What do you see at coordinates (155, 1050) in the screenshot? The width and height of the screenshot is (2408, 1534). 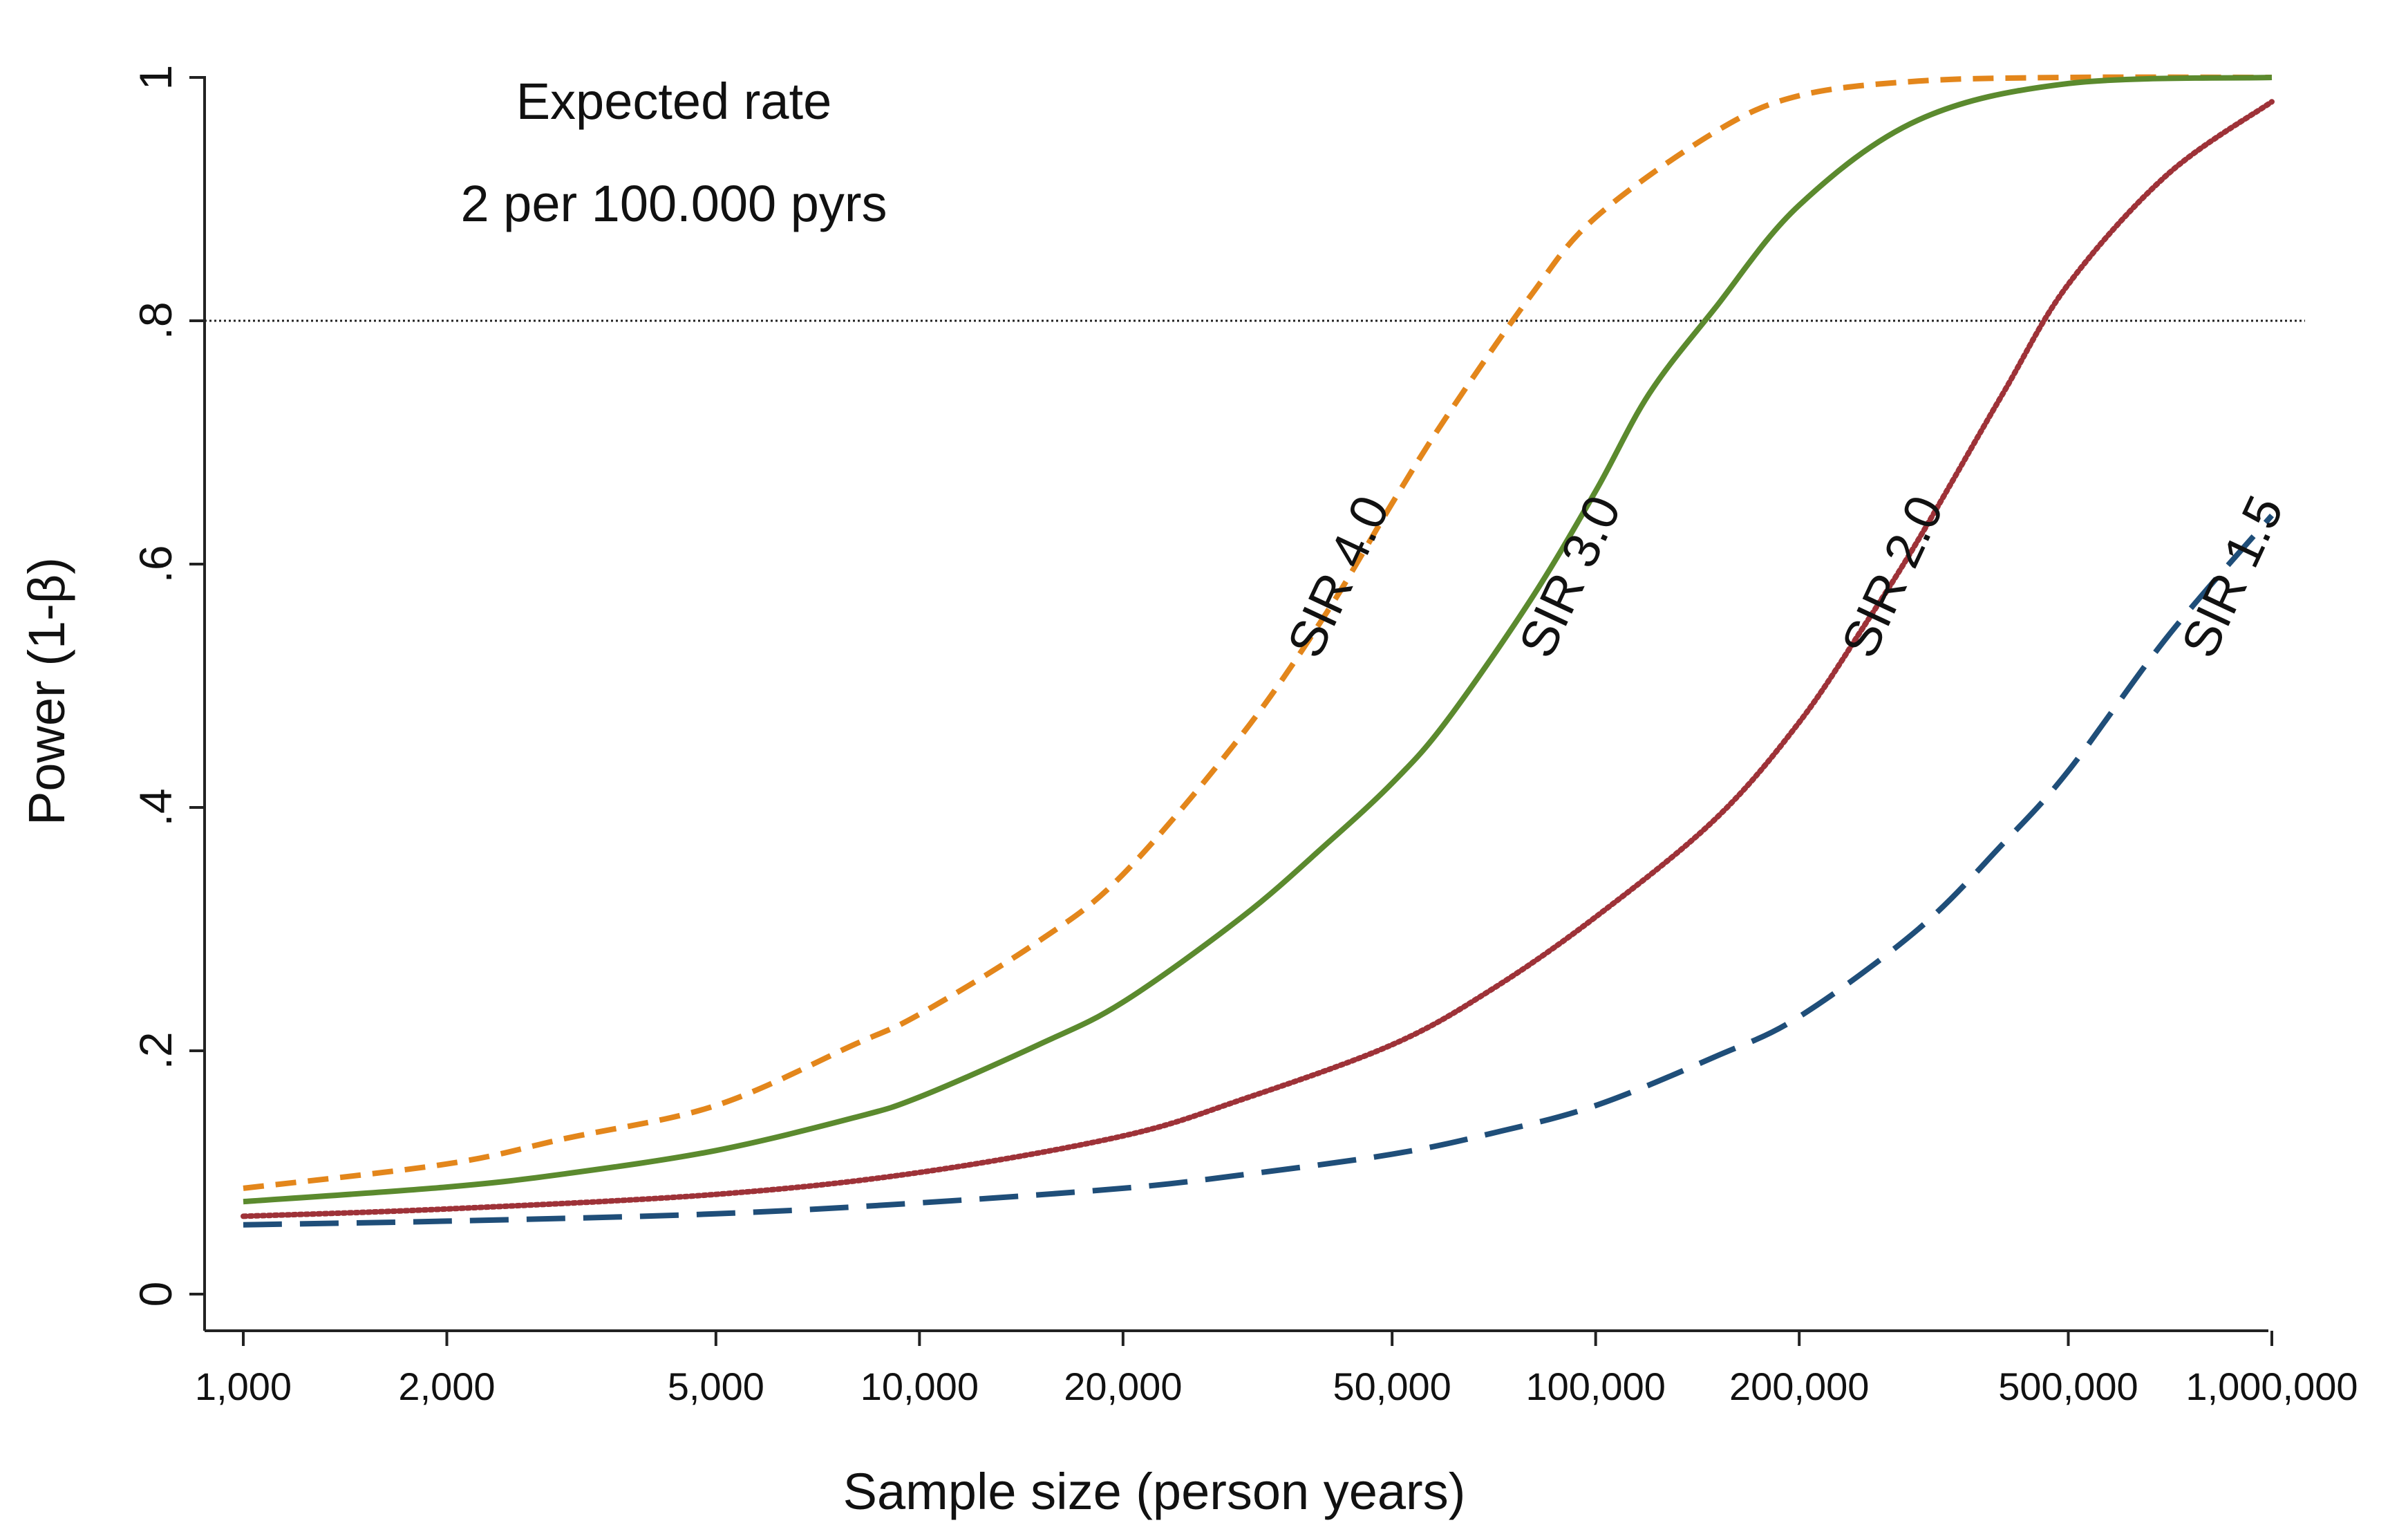 I see `y-tick-label: .2` at bounding box center [155, 1050].